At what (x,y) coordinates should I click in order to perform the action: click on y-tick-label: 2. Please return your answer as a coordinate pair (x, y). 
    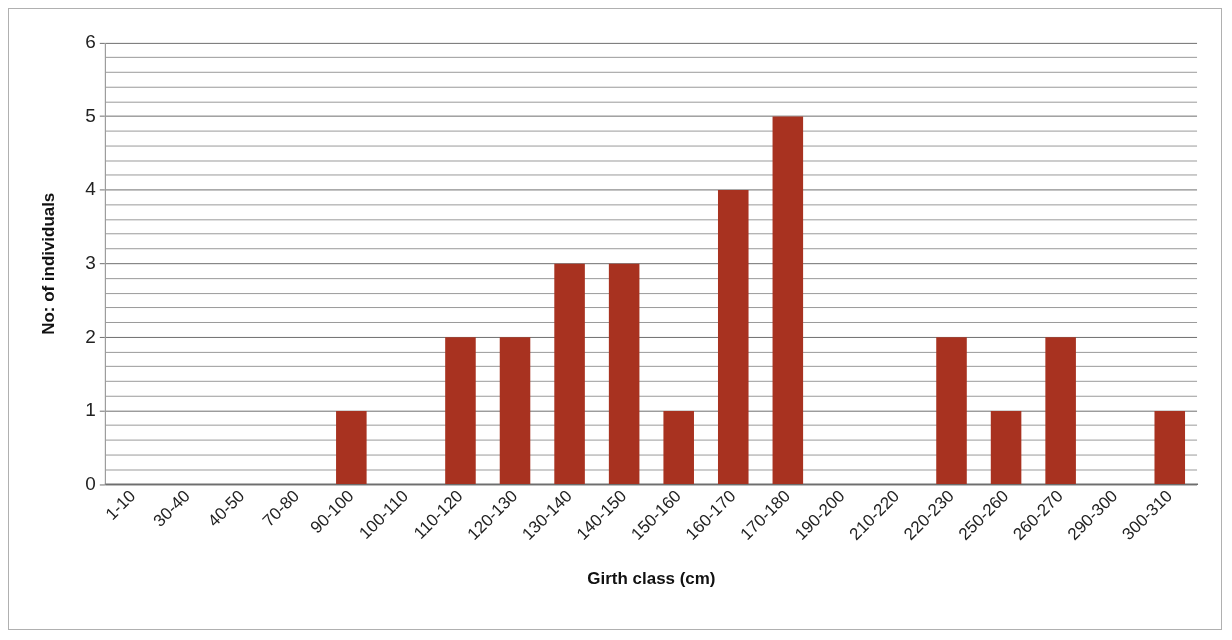
    Looking at the image, I should click on (90, 336).